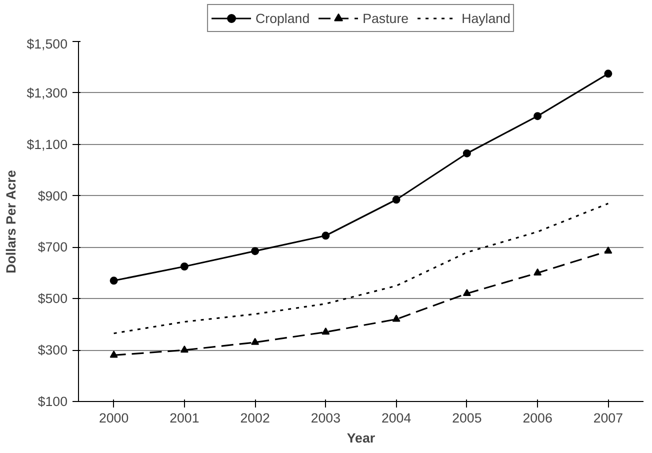  What do you see at coordinates (283, 18) in the screenshot?
I see `legend-label: Cropland` at bounding box center [283, 18].